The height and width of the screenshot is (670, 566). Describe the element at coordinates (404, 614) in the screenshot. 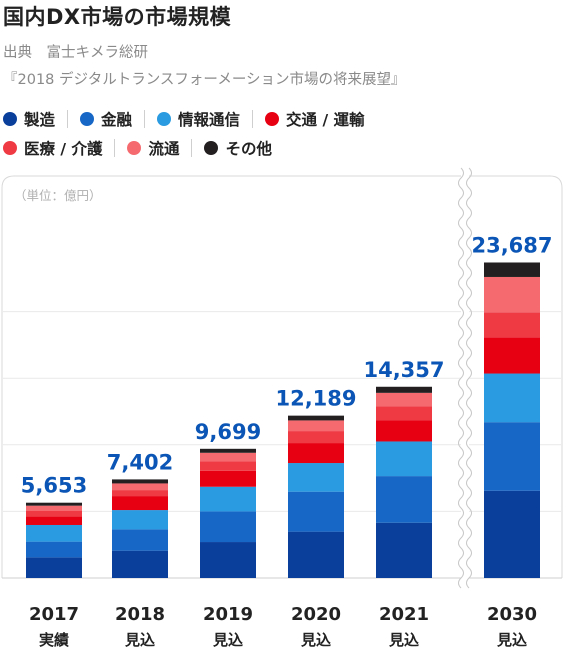

I see `category-label: 2021` at that location.